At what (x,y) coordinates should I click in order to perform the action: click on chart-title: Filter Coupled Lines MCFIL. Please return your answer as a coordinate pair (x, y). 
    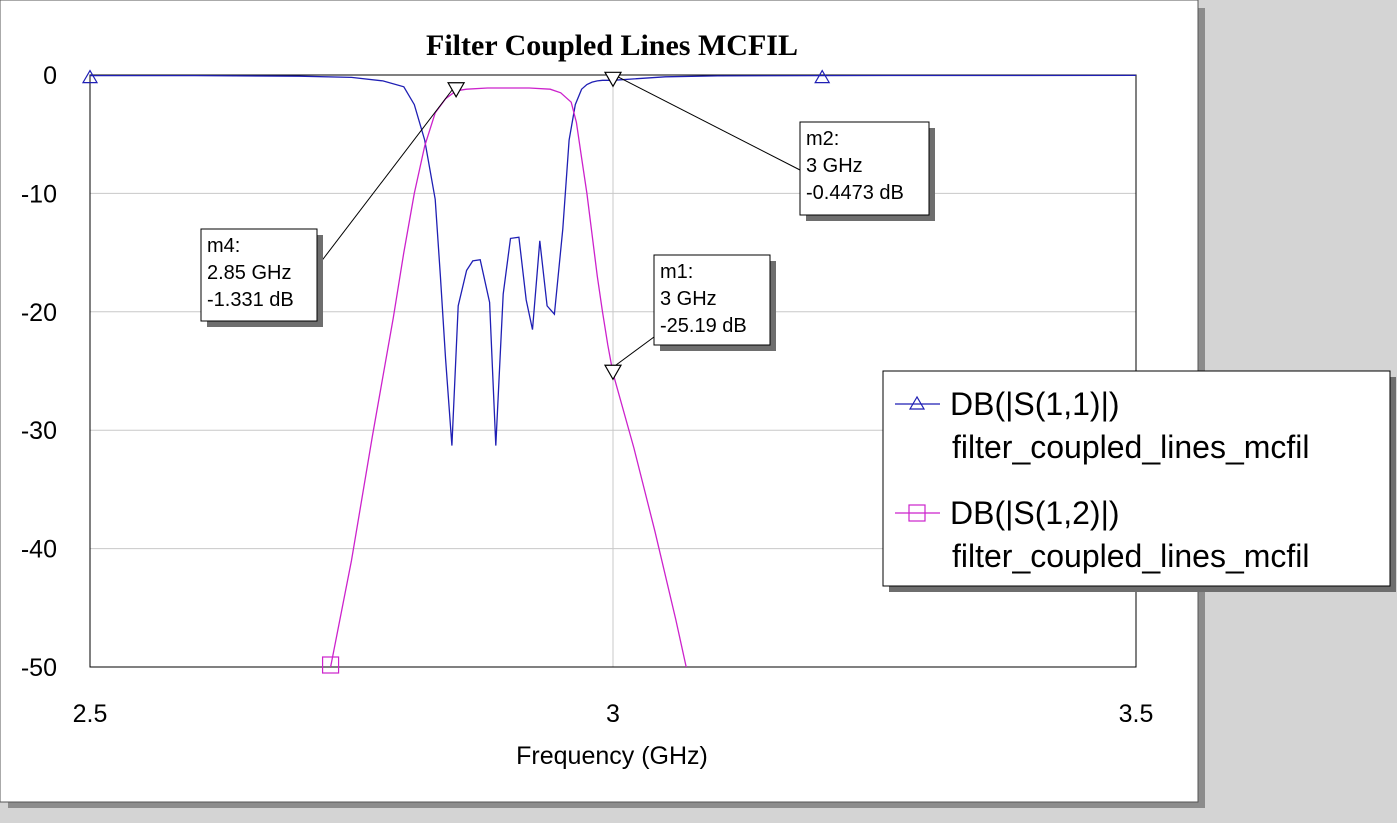
    Looking at the image, I should click on (612, 45).